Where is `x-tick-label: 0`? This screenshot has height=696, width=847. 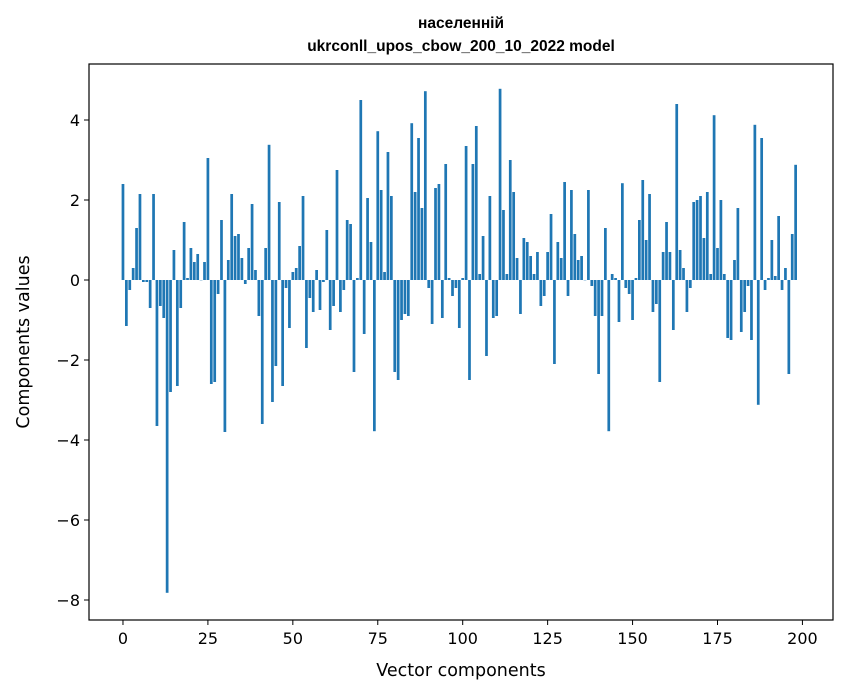 x-tick-label: 0 is located at coordinates (123, 638).